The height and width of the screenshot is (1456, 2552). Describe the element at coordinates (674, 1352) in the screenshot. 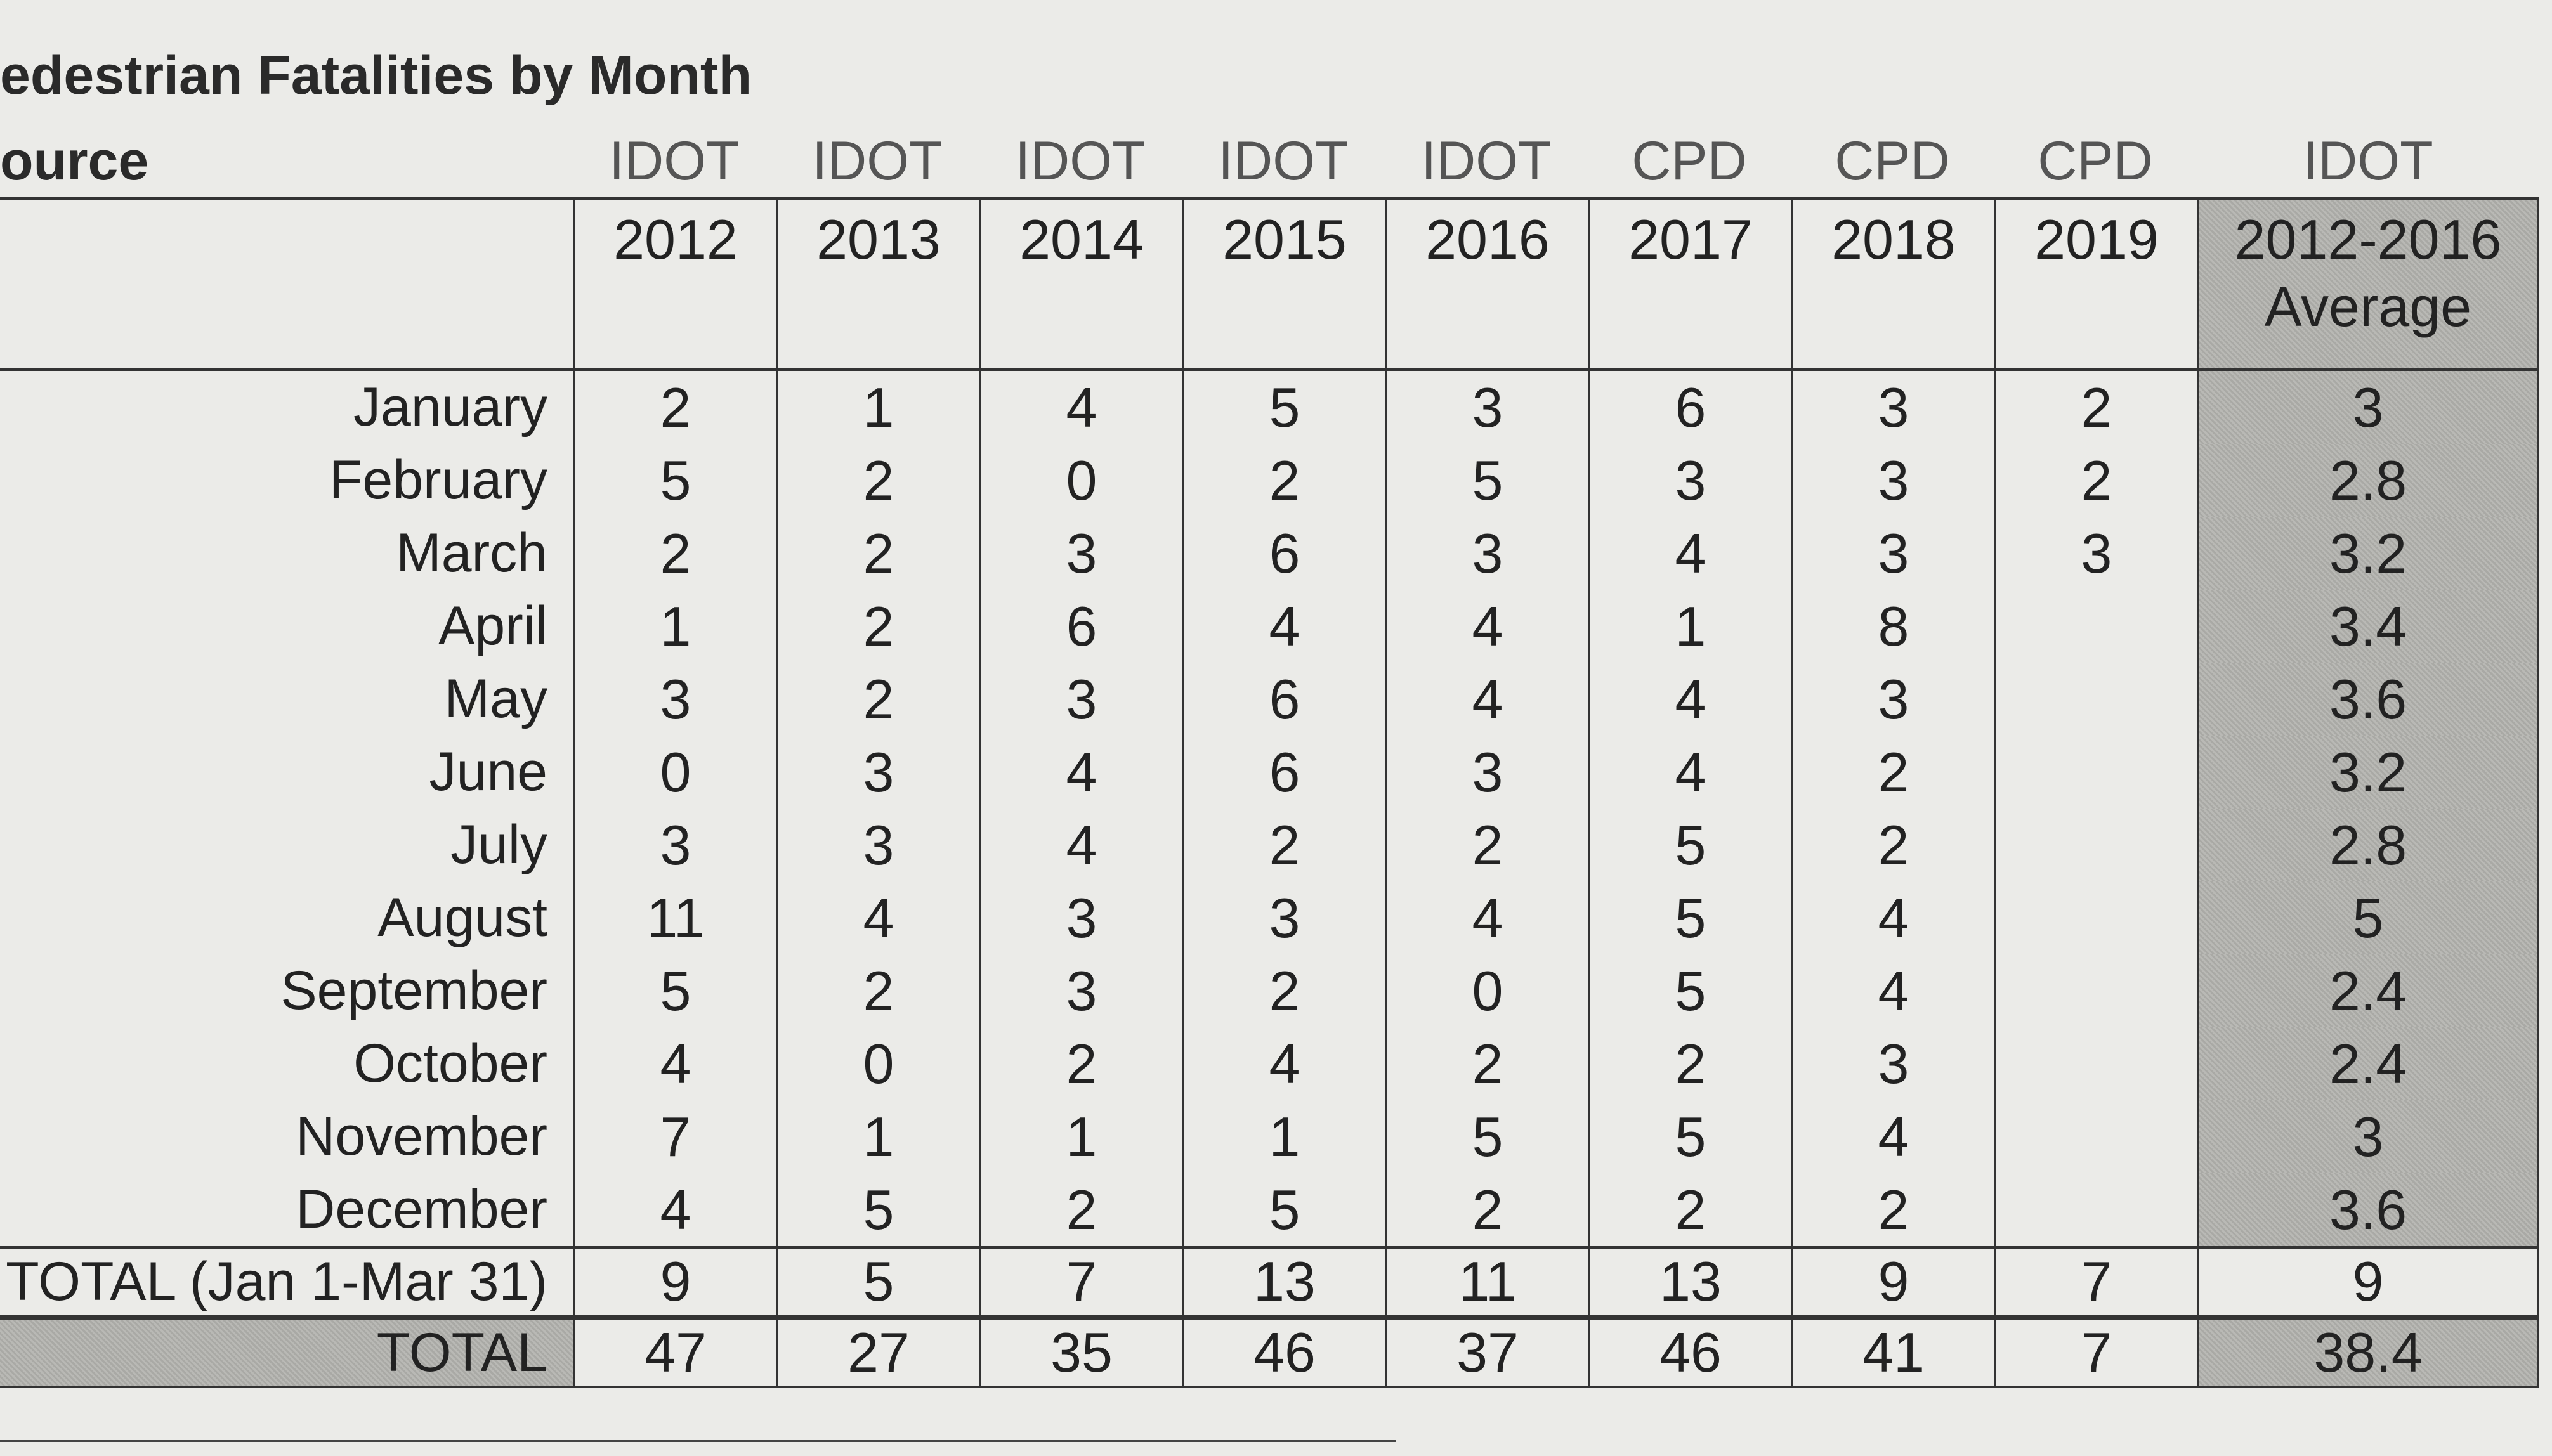

I see `total-value: 47` at that location.